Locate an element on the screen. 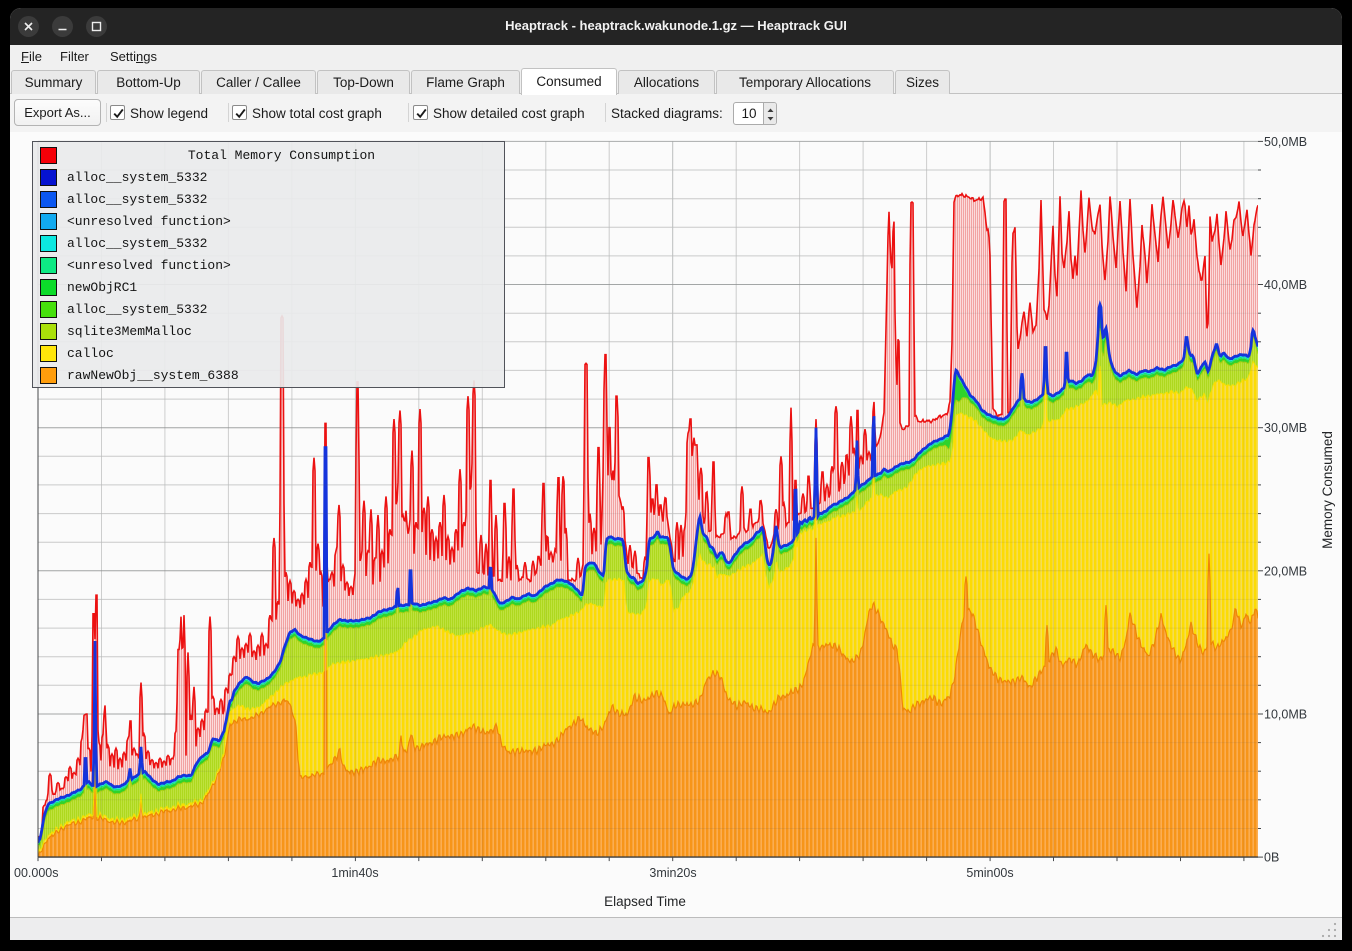 This screenshot has height=951, width=1352. svg-text: 00.000s is located at coordinates (36, 873).